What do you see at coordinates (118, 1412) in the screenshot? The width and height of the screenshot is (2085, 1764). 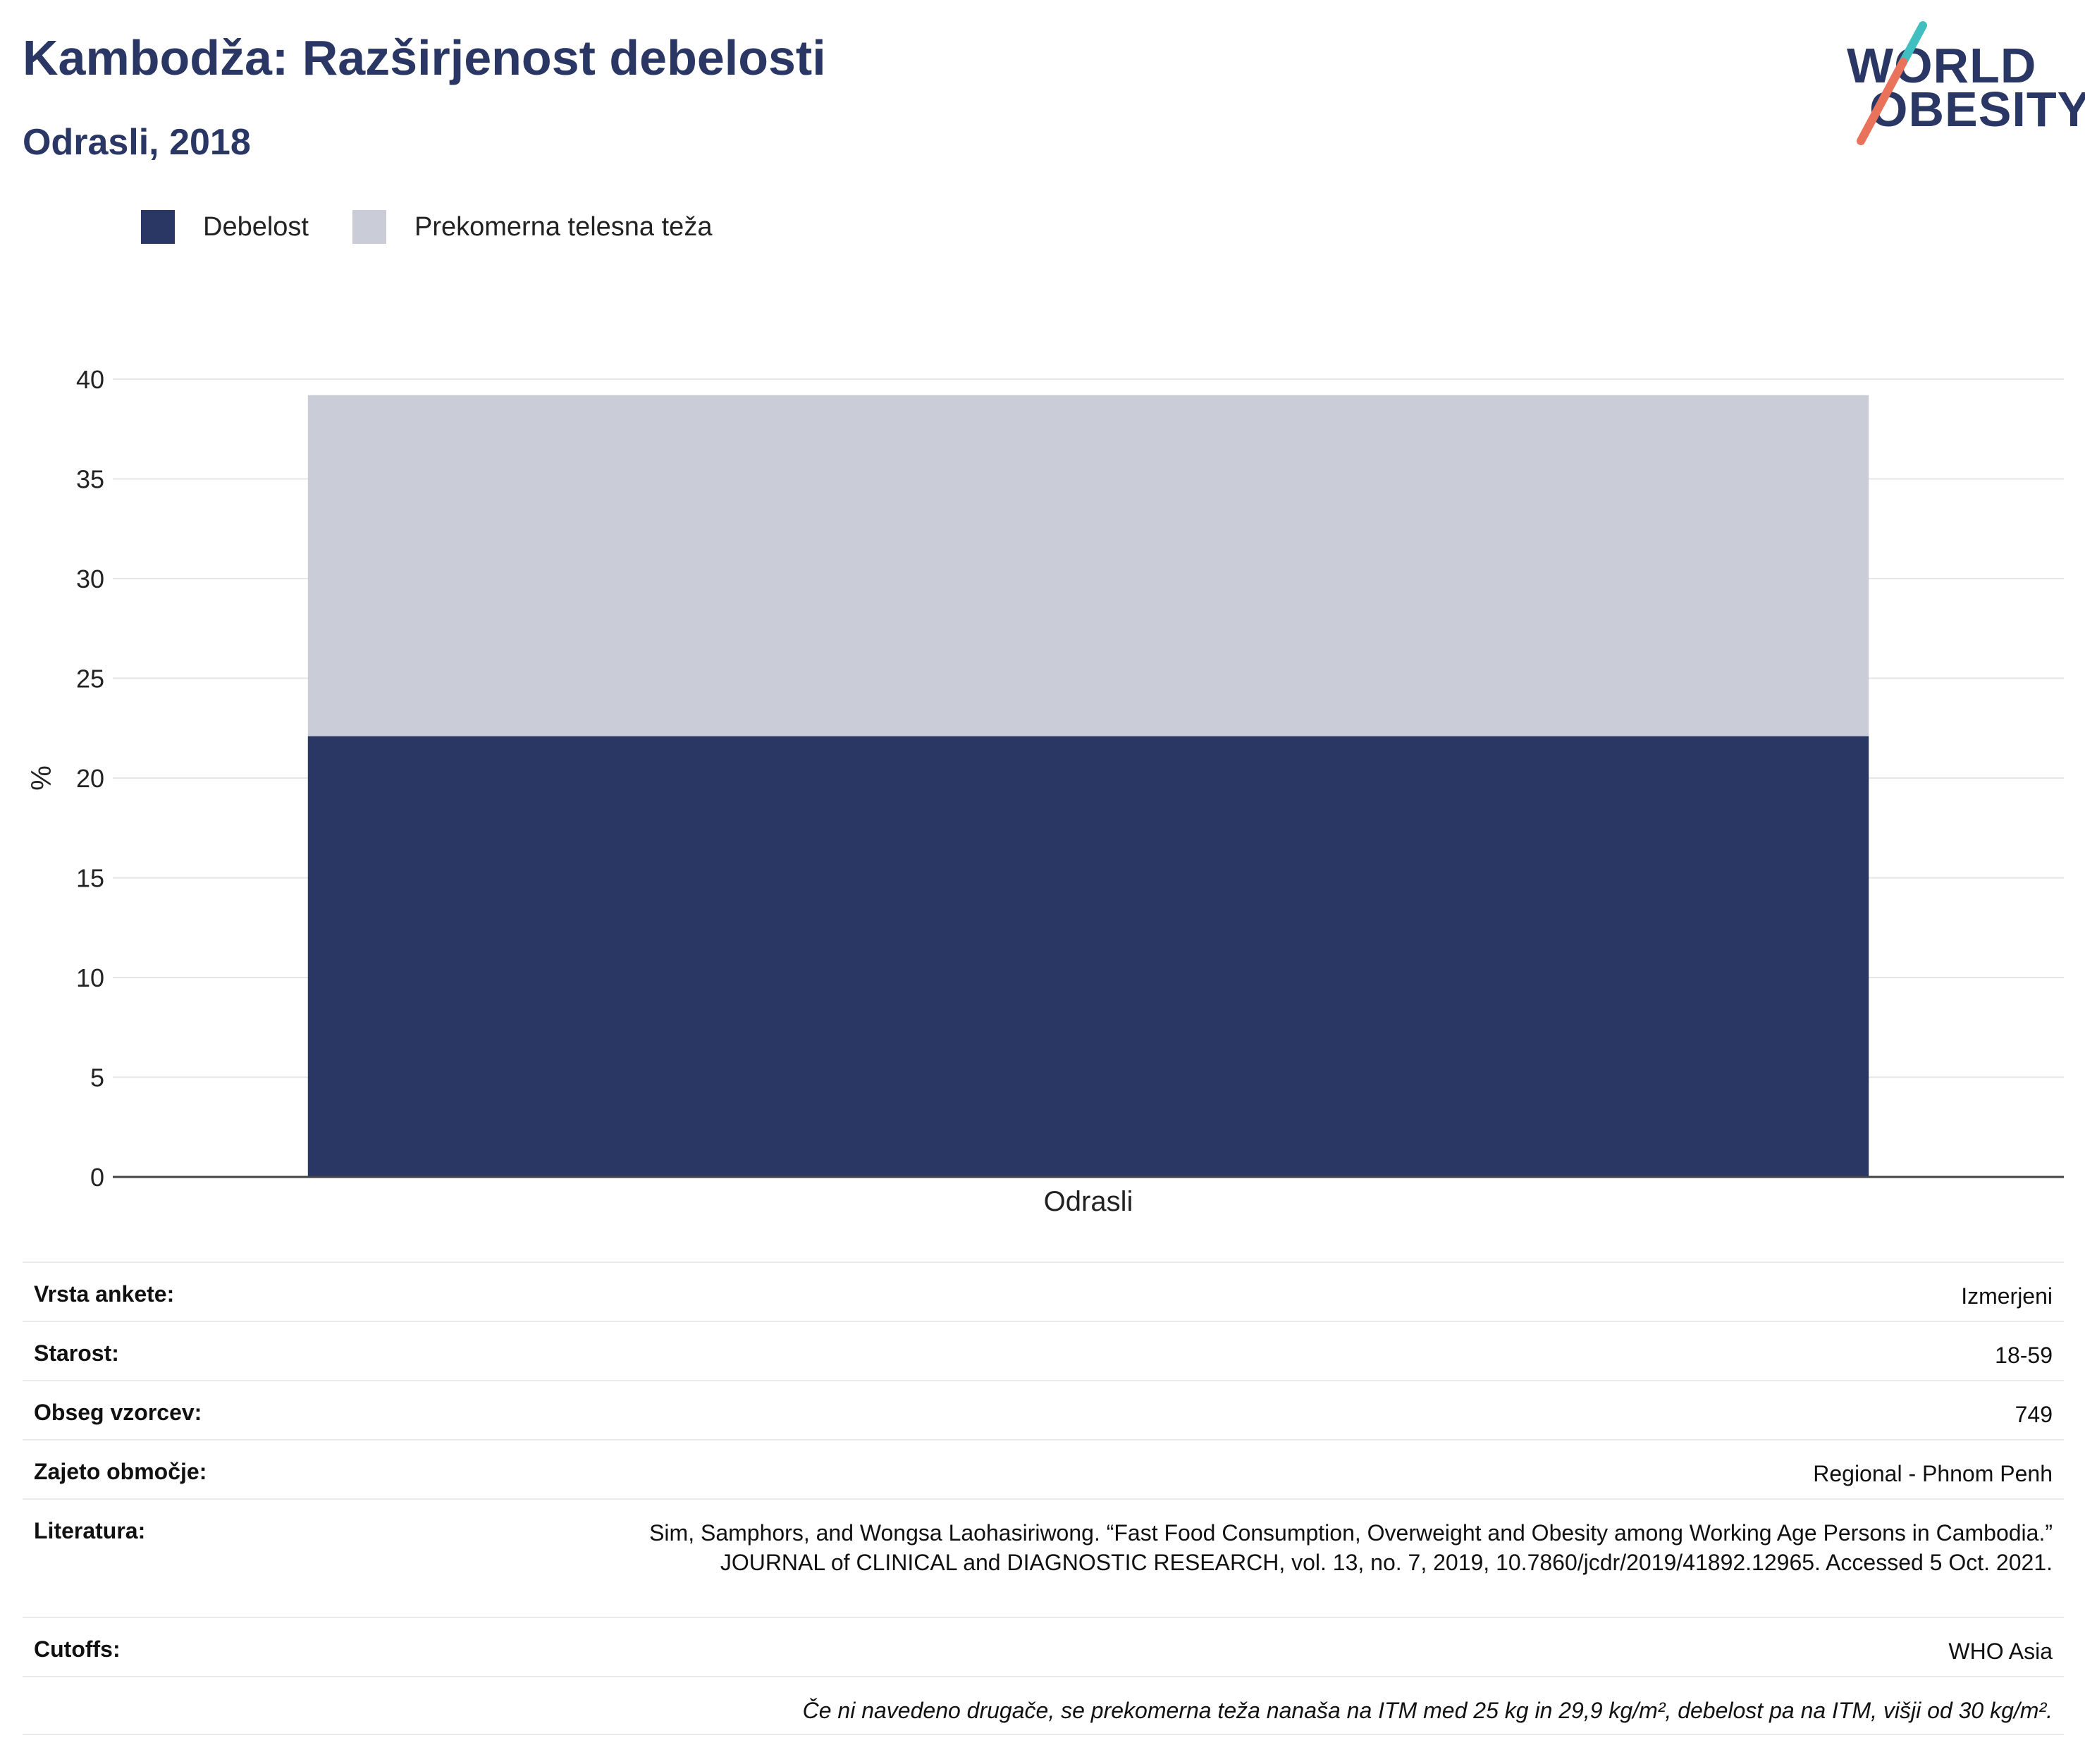 I see `info-label: Obseg vzorcev:` at bounding box center [118, 1412].